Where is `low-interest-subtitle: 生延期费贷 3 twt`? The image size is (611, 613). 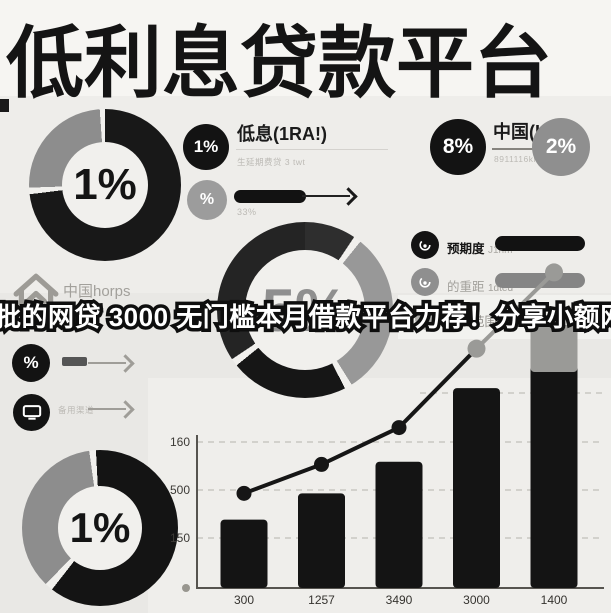 low-interest-subtitle: 生延期费贷 3 twt is located at coordinates (271, 162).